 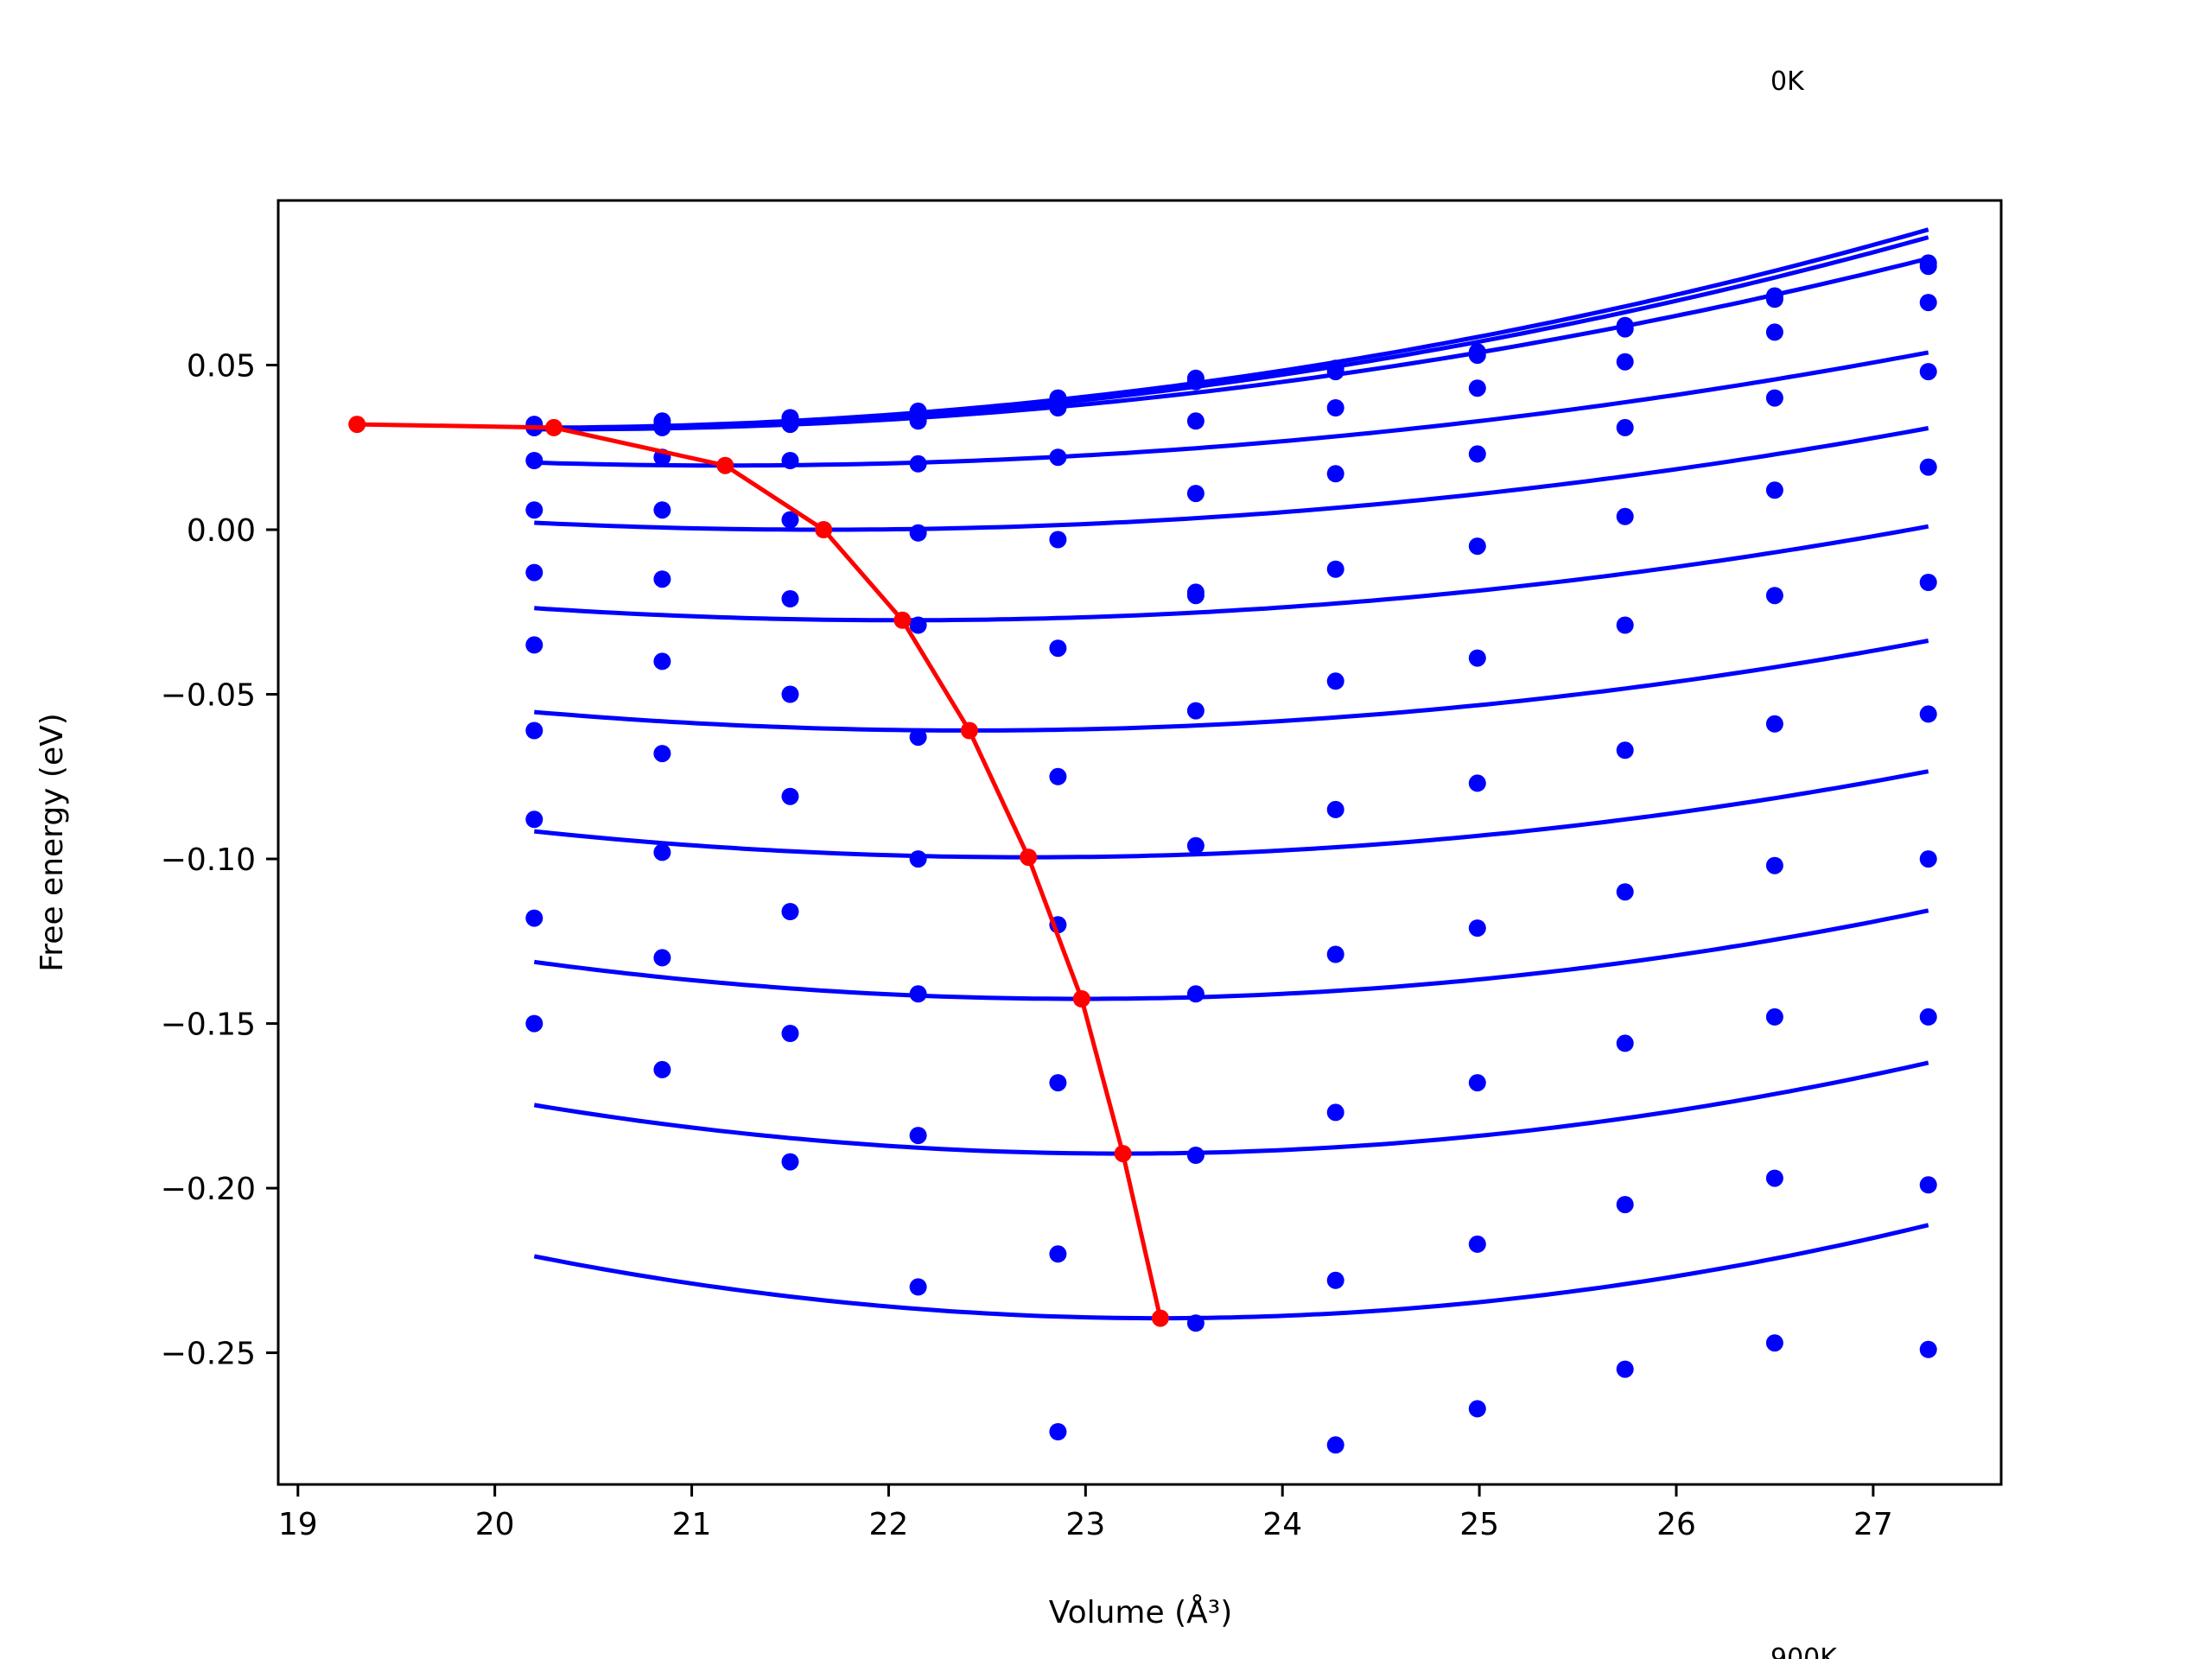 What do you see at coordinates (52, 842) in the screenshot?
I see `y-axis-label: Free energy (eV)` at bounding box center [52, 842].